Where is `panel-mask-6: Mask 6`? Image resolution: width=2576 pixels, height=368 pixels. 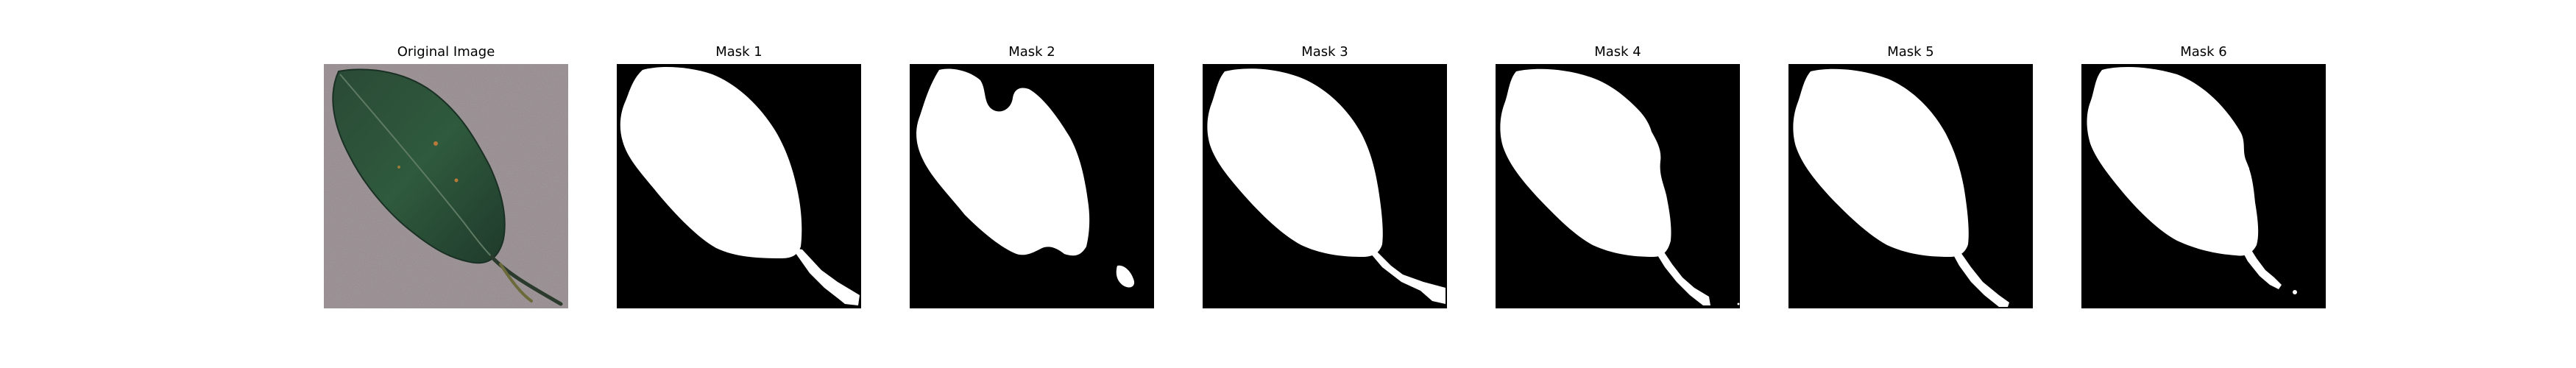
panel-mask-6: Mask 6 is located at coordinates (2203, 184).